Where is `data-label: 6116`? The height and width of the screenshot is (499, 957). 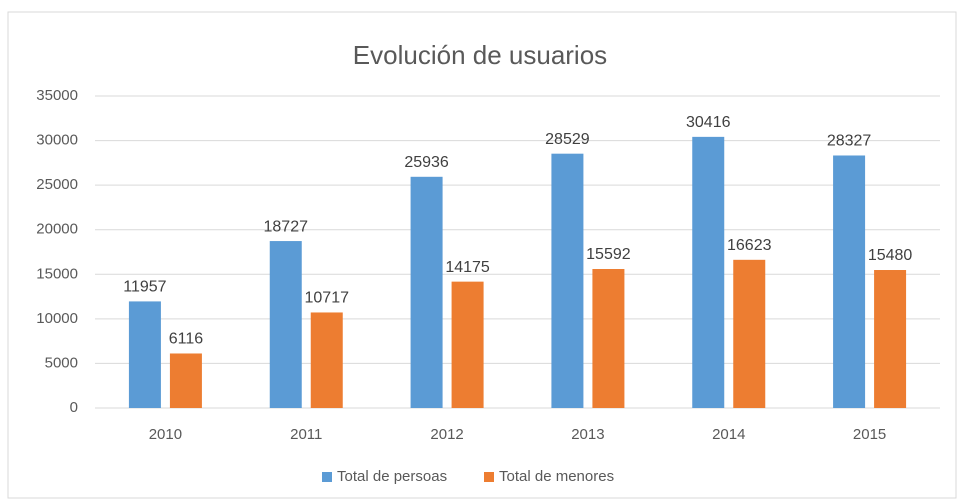 data-label: 6116 is located at coordinates (186, 339).